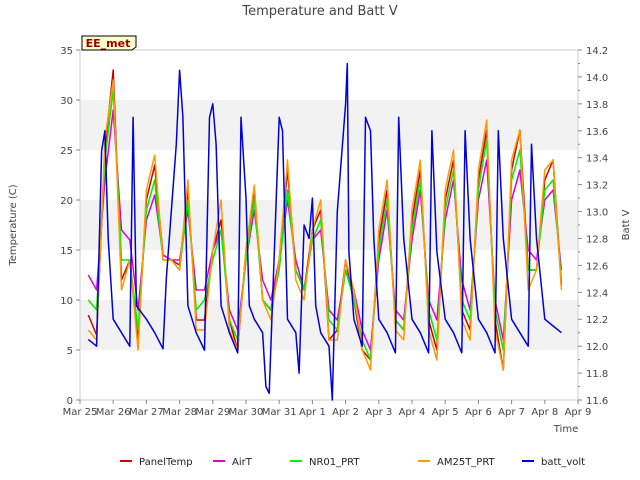 This screenshot has height=480, width=640. What do you see at coordinates (597, 293) in the screenshot?
I see `y2-tick-label: 12.4` at bounding box center [597, 293].